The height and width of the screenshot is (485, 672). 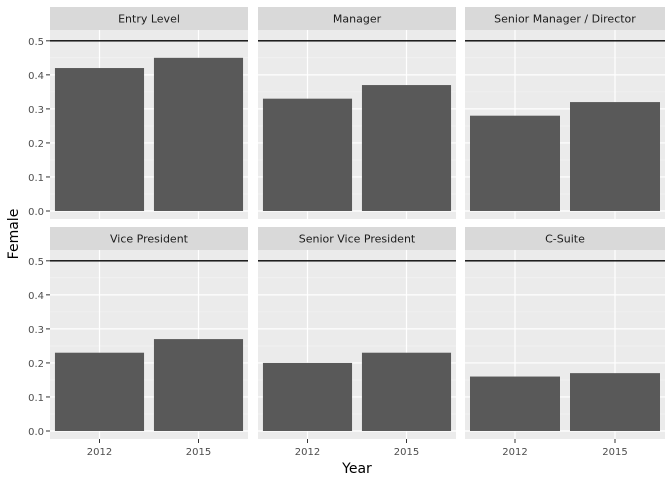 I want to click on facet-title: Manager, so click(x=357, y=19).